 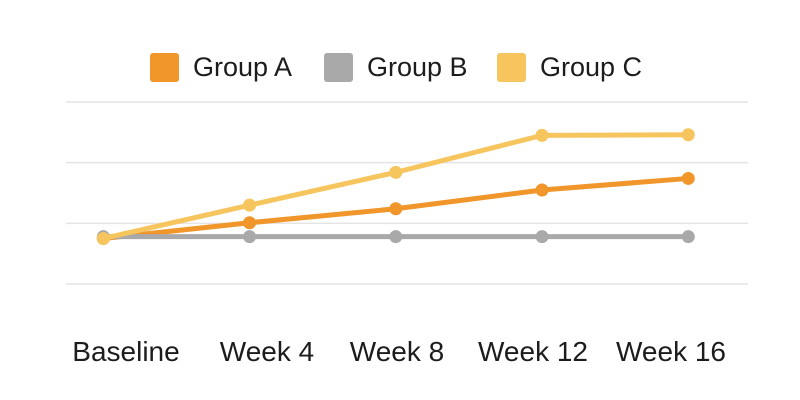 What do you see at coordinates (511, 67) in the screenshot?
I see `legend-swatch-group-c` at bounding box center [511, 67].